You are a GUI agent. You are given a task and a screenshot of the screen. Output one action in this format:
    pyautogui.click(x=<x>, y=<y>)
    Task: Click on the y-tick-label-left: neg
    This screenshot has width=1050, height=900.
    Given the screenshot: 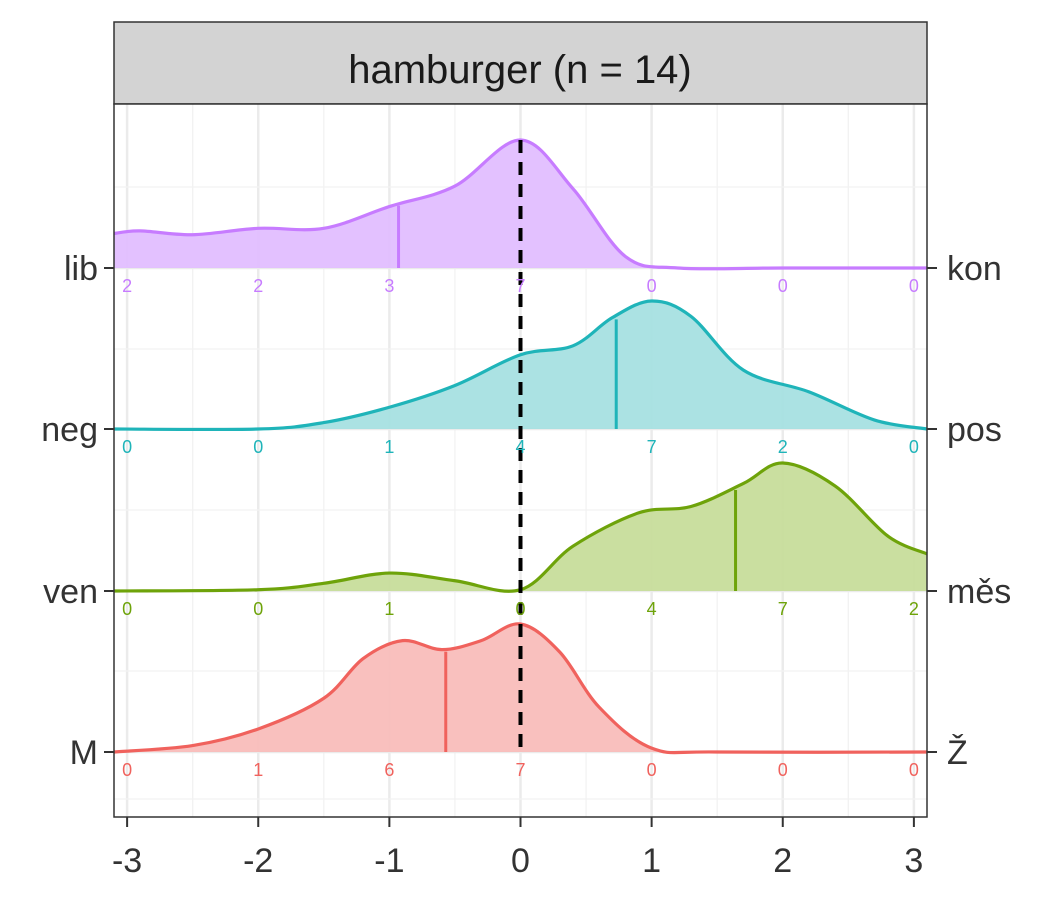 What is the action you would take?
    pyautogui.click(x=69, y=430)
    